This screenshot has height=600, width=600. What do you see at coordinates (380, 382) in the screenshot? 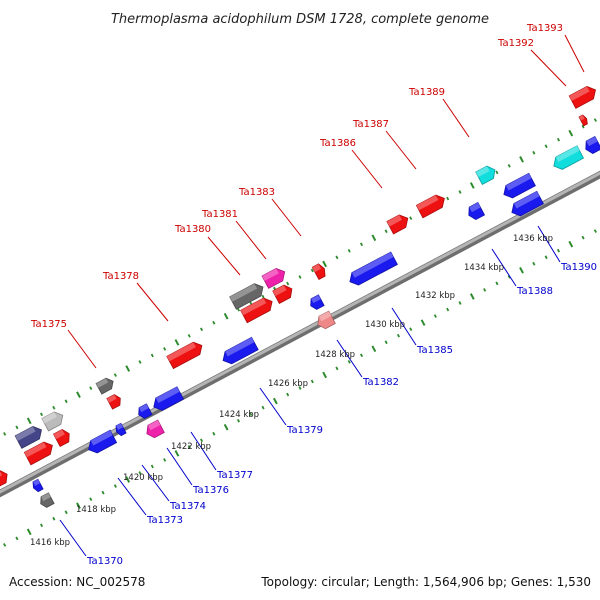
I see `gene-label-reverse: Ta1382` at bounding box center [380, 382].